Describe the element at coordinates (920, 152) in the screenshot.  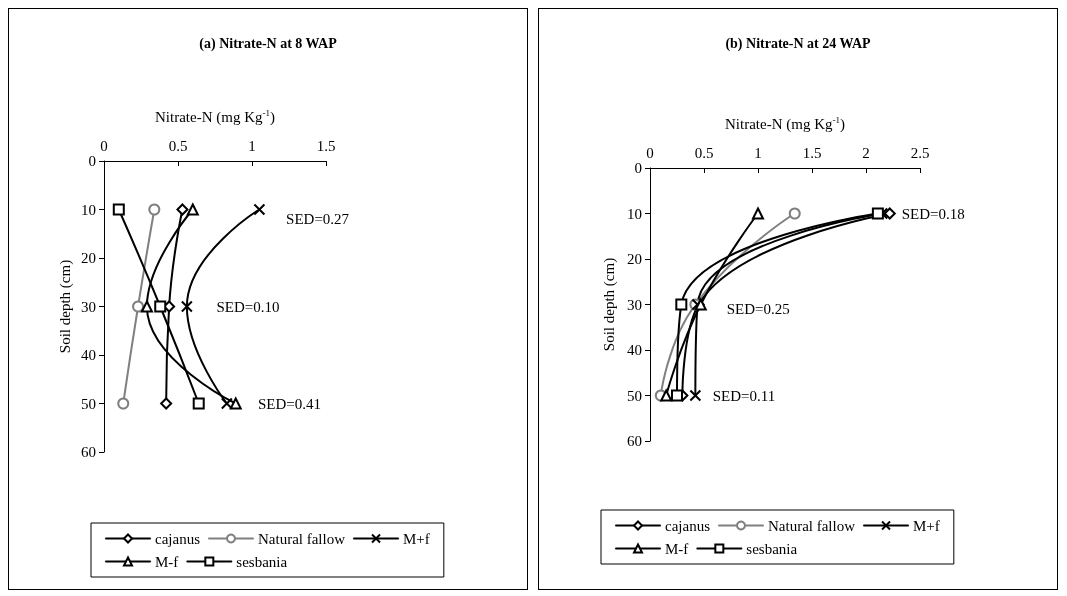
I see `x-tick-label: 2.5` at that location.